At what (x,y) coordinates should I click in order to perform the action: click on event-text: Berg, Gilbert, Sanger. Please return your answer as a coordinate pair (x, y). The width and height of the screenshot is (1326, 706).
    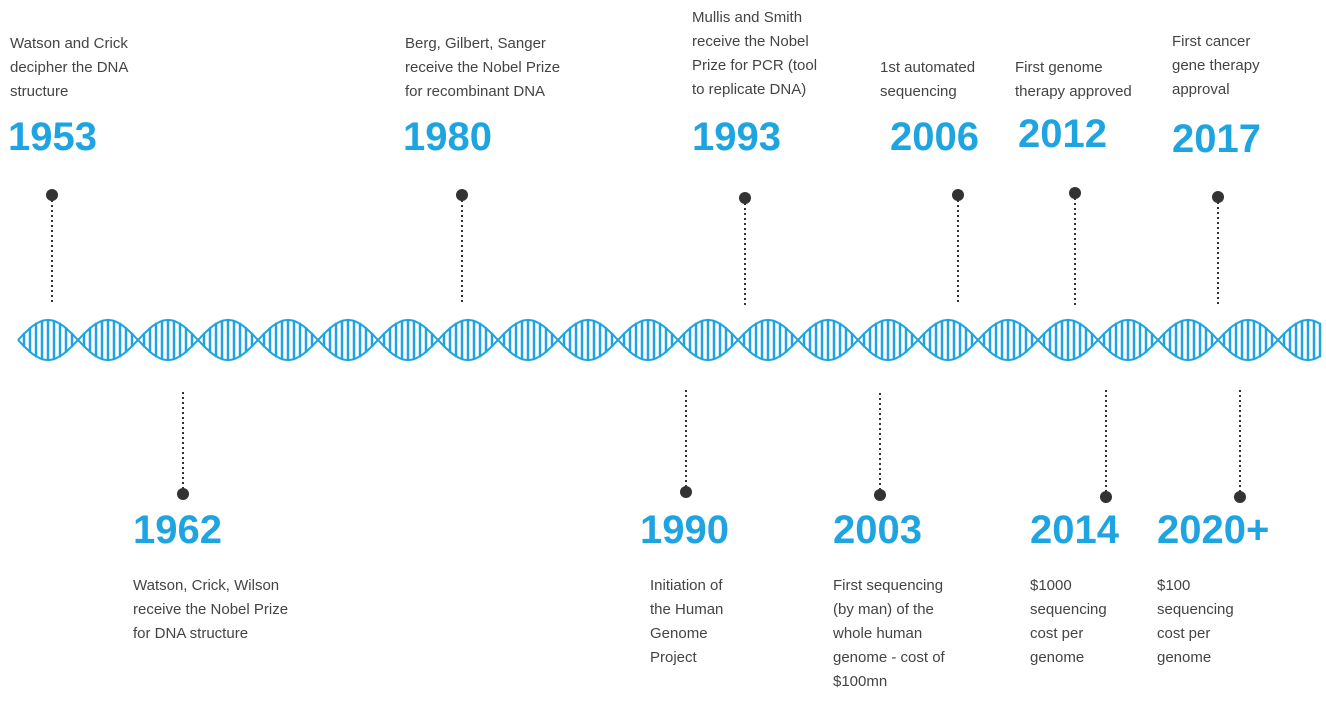
    Looking at the image, I should click on (475, 43).